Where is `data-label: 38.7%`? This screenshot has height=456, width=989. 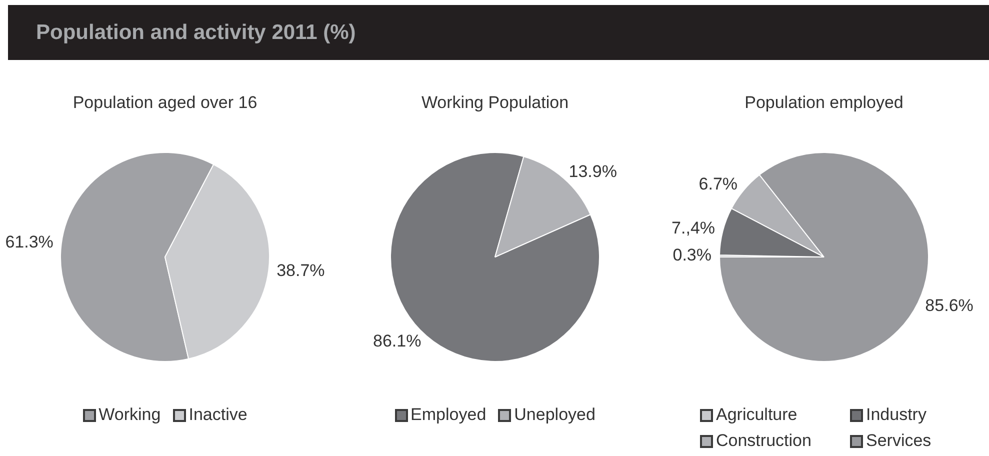 data-label: 38.7% is located at coordinates (300, 270).